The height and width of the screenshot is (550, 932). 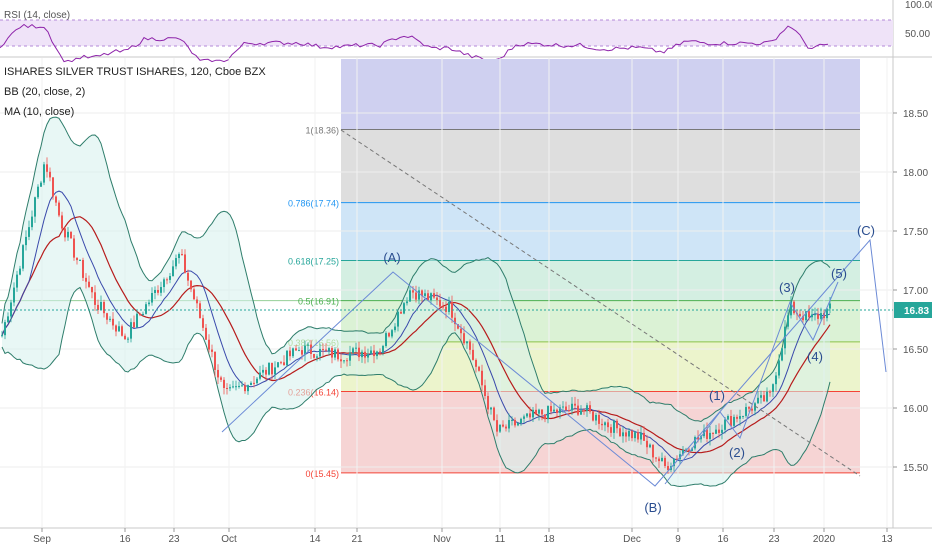 What do you see at coordinates (315, 539) in the screenshot?
I see `time-tick-label: 14` at bounding box center [315, 539].